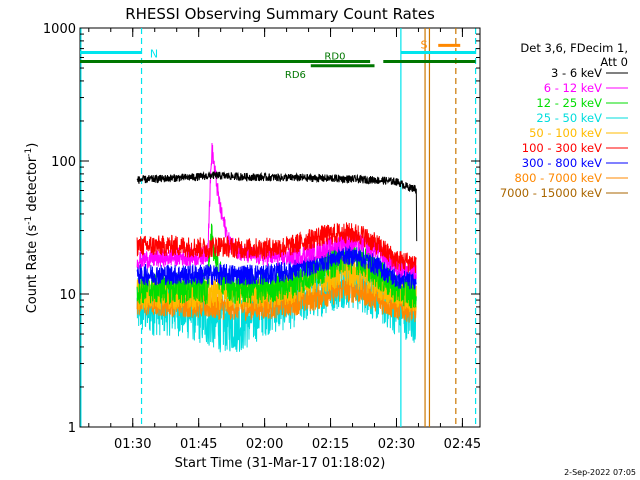  What do you see at coordinates (576, 73) in the screenshot?
I see `legend-entry-label: 3 - 6 keV` at bounding box center [576, 73].